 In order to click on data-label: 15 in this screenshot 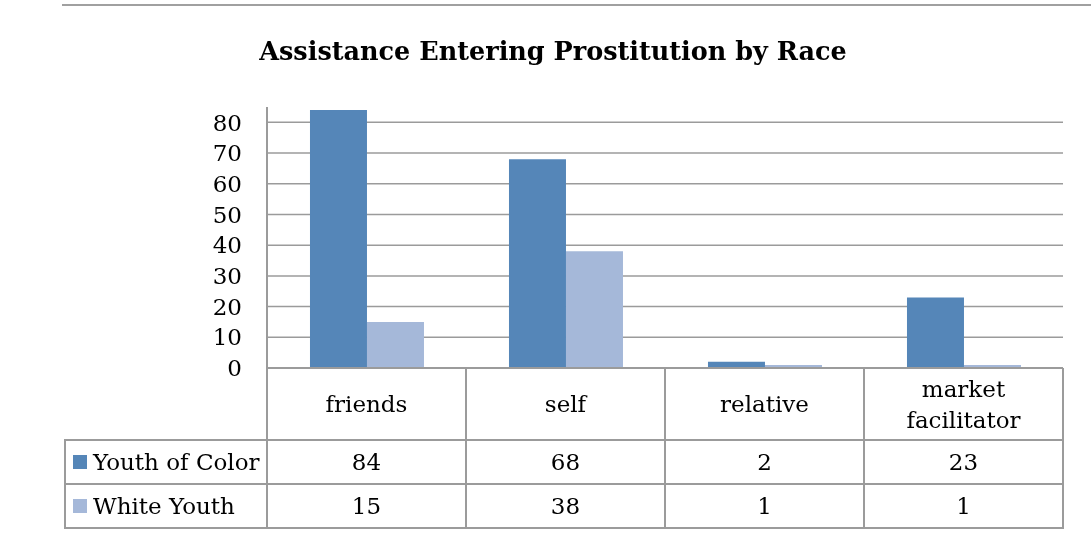, I will do `click(366, 506)`.